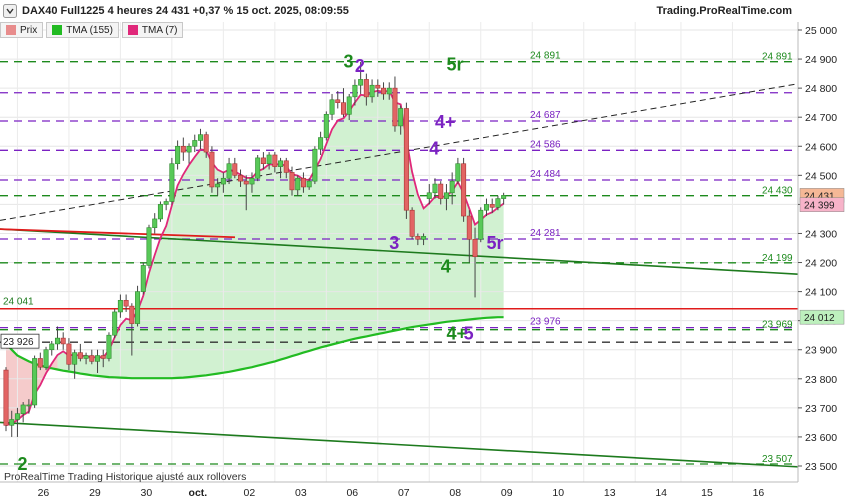 This screenshot has width=850, height=500. I want to click on x-tick-label: 08, so click(455, 493).